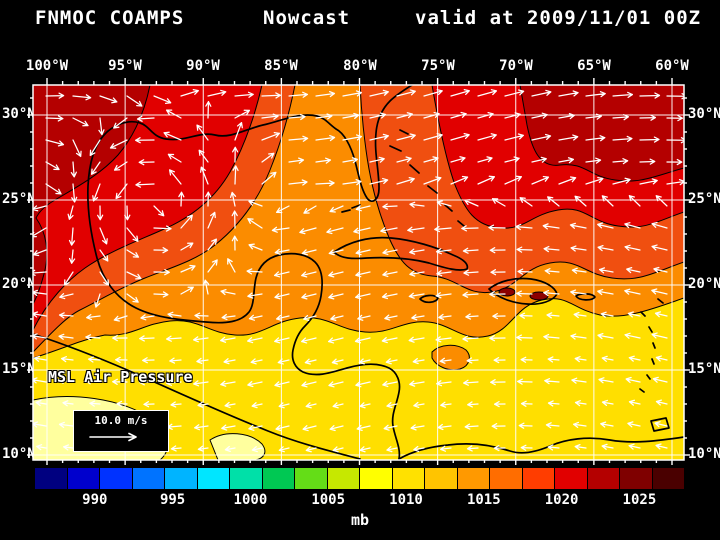 This screenshot has height=540, width=720. I want to click on colorbar-tick-label: 995, so click(172, 500).